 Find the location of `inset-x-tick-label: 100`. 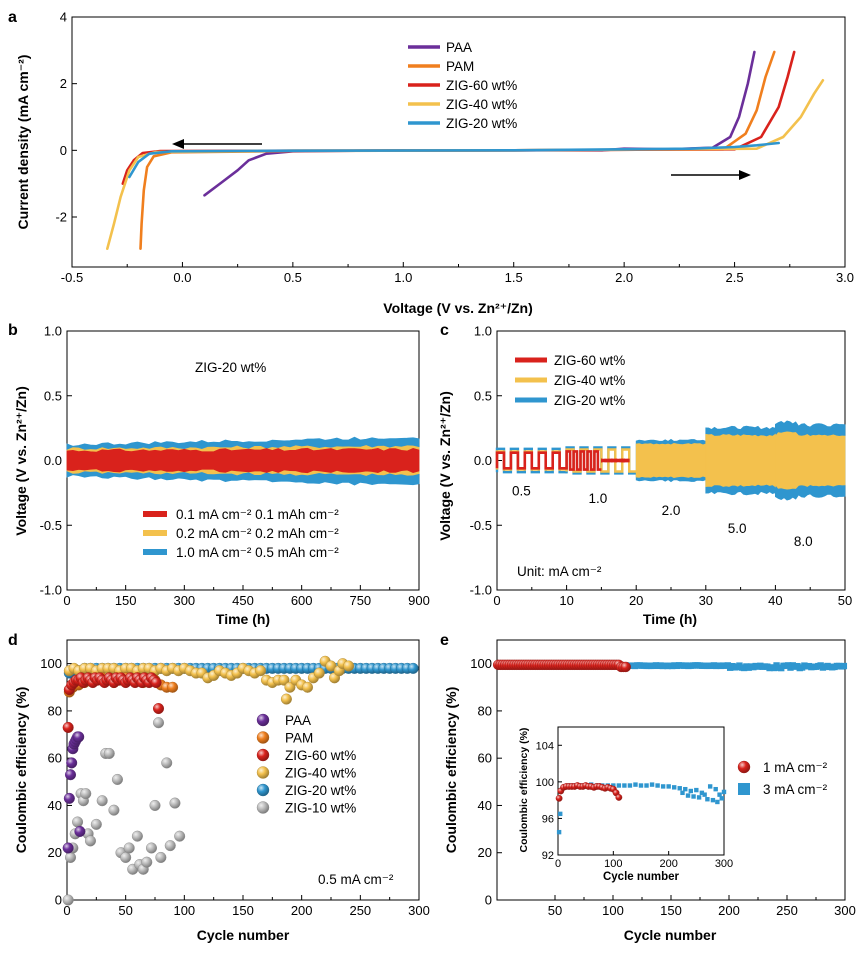

inset-x-tick-label: 100 is located at coordinates (613, 864).